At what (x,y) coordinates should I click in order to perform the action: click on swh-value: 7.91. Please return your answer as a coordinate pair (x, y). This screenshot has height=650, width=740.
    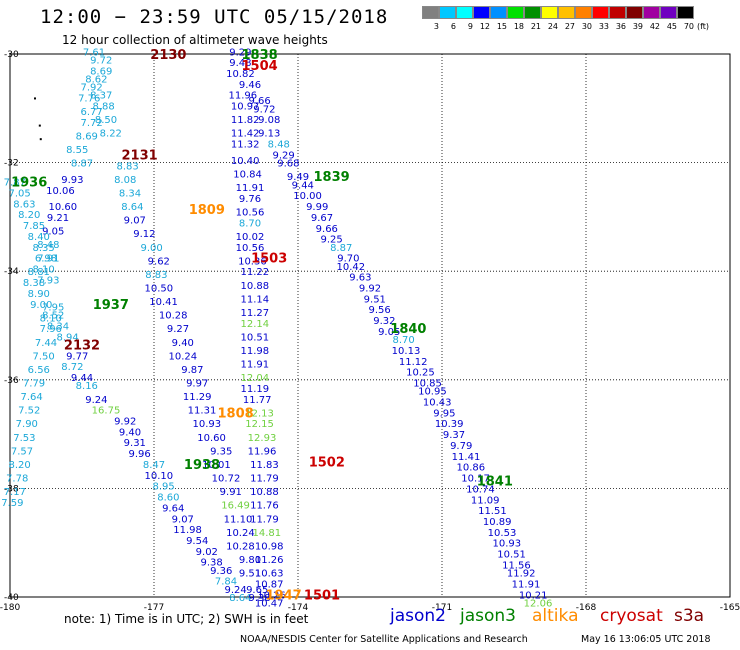
    Looking at the image, I should click on (48, 259).